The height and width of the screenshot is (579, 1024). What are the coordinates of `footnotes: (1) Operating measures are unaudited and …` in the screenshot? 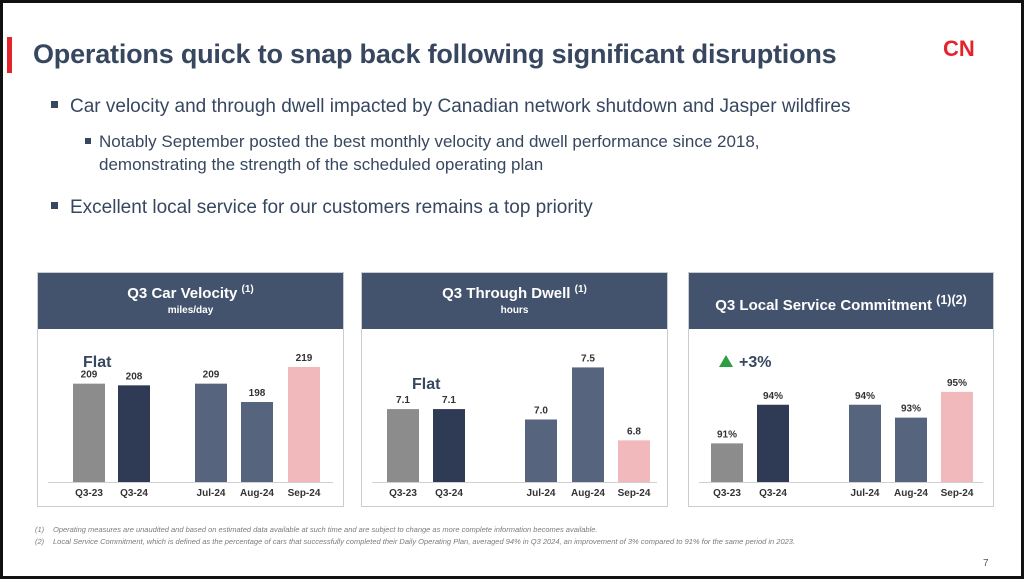 It's located at (415, 536).